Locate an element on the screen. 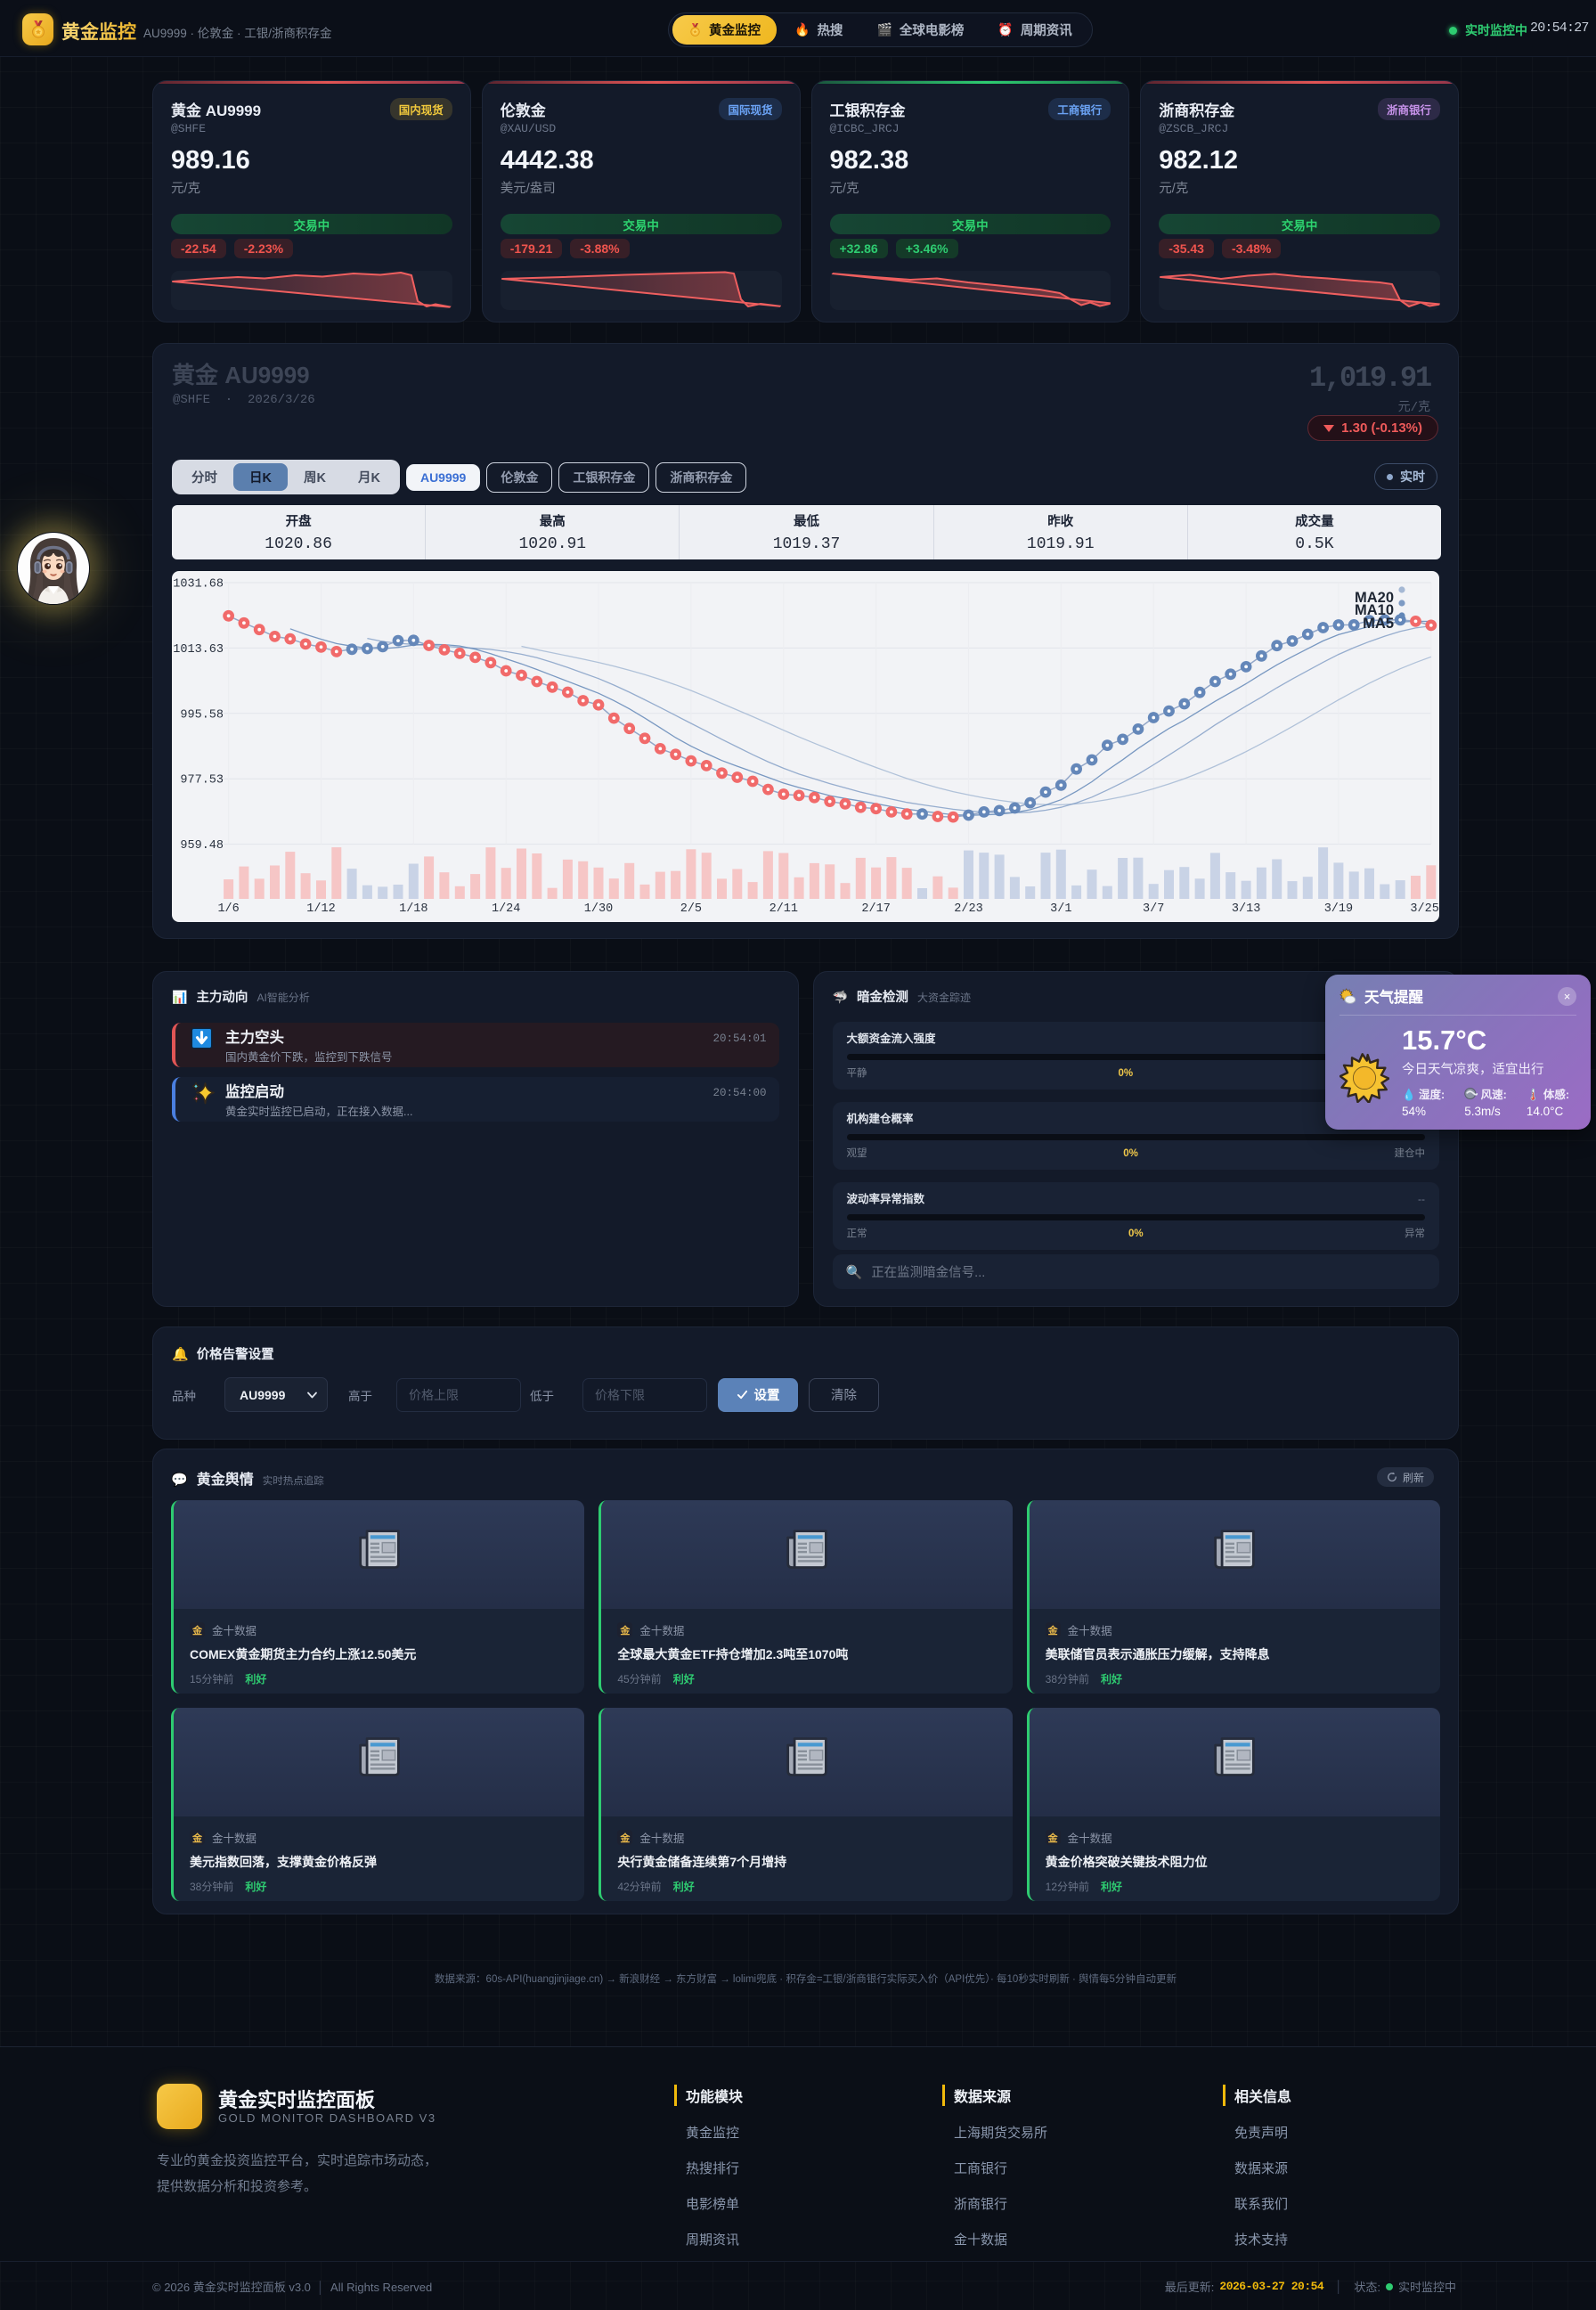 The width and height of the screenshot is (1596, 2310). svg-text: 3/19 is located at coordinates (1338, 909).